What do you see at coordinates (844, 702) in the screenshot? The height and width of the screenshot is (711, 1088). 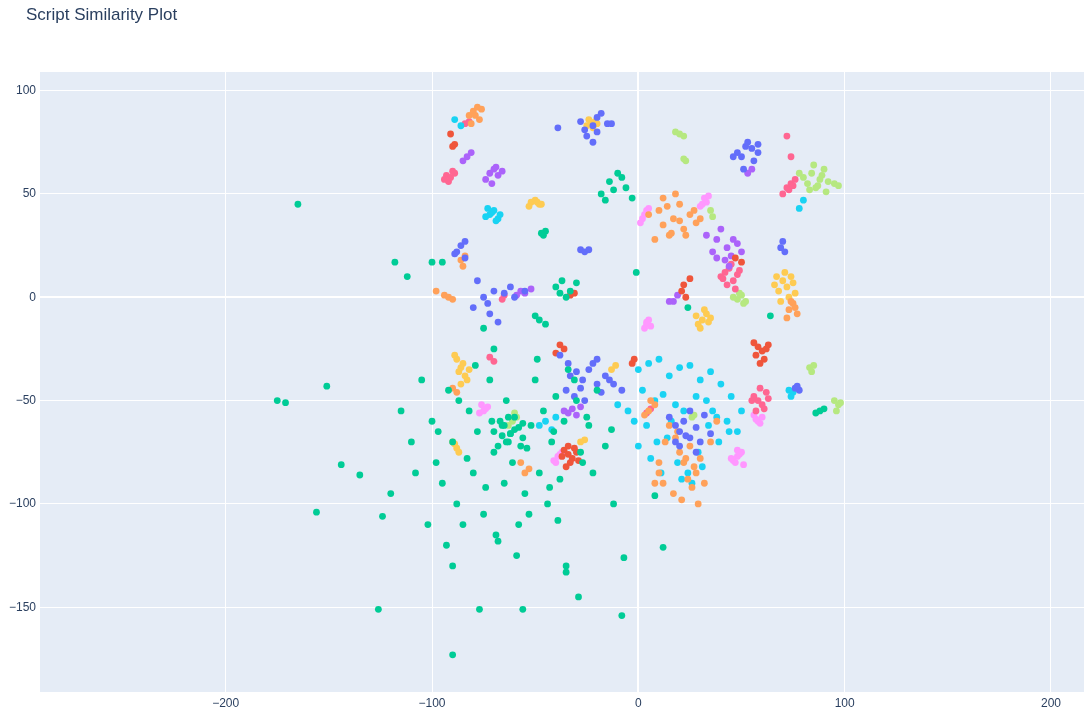 I see `x-tick-label: 100` at bounding box center [844, 702].